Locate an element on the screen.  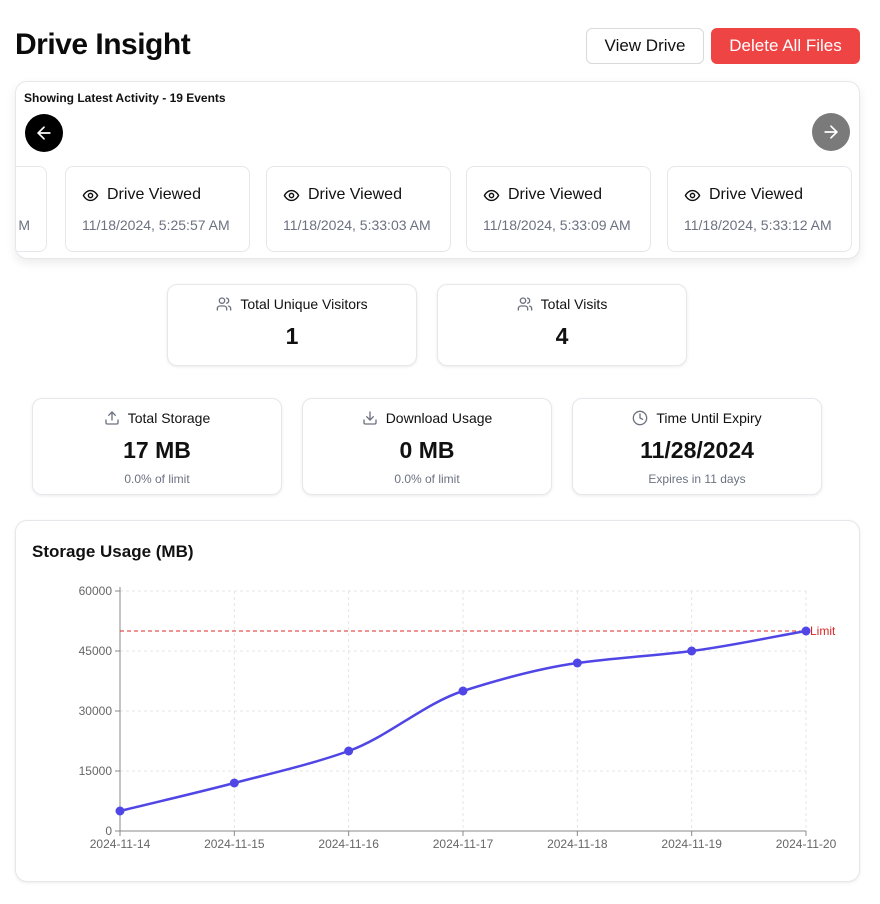
event-card: Drive Viewed 11/18/2024, 5:25:57 AM is located at coordinates (157, 209).